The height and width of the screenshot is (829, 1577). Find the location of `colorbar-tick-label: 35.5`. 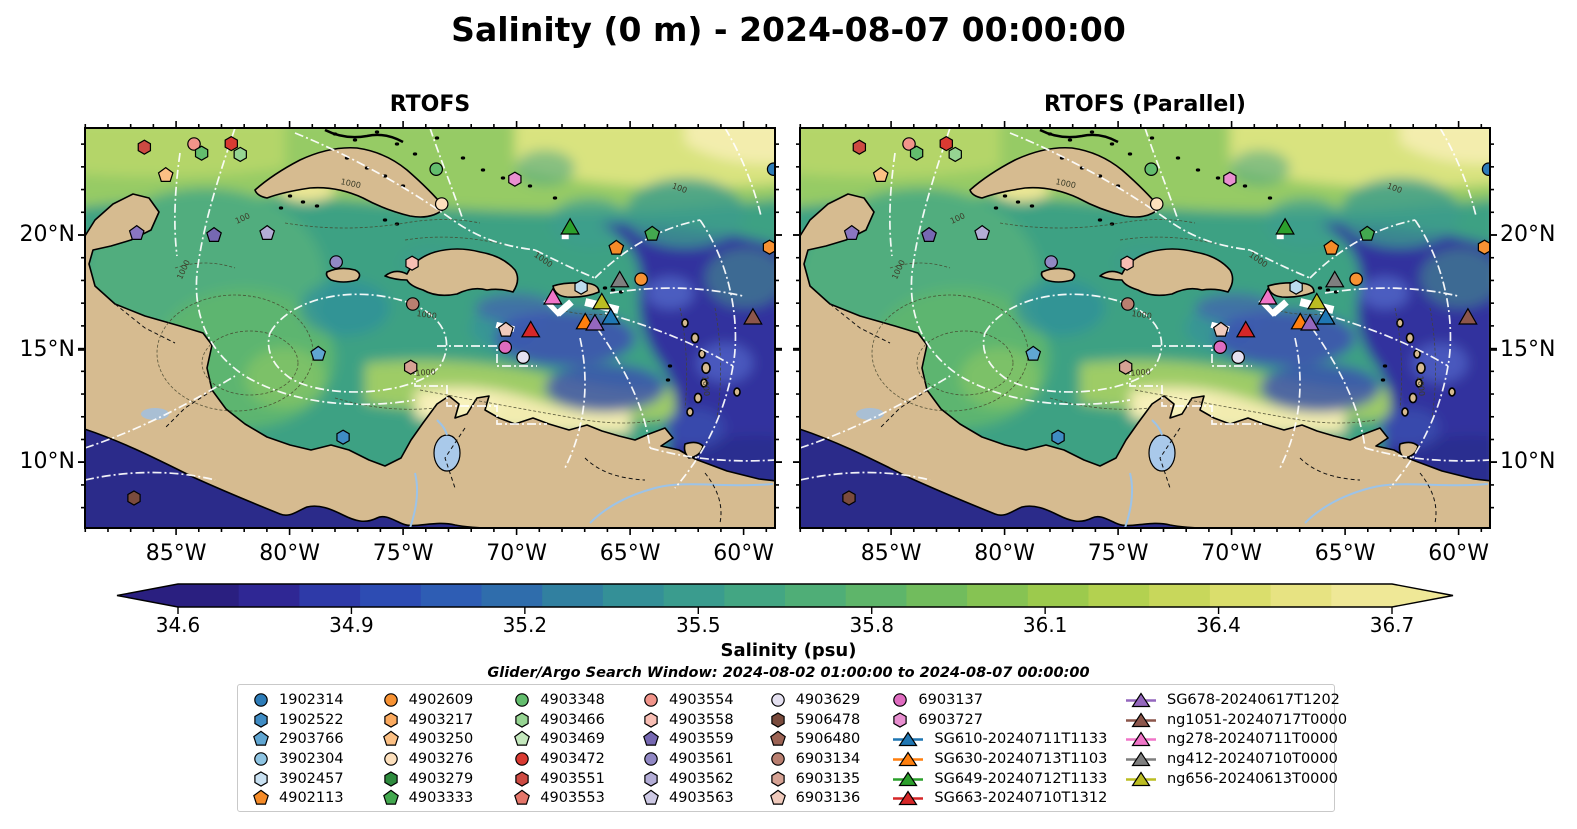

colorbar-tick-label: 35.5 is located at coordinates (698, 625).